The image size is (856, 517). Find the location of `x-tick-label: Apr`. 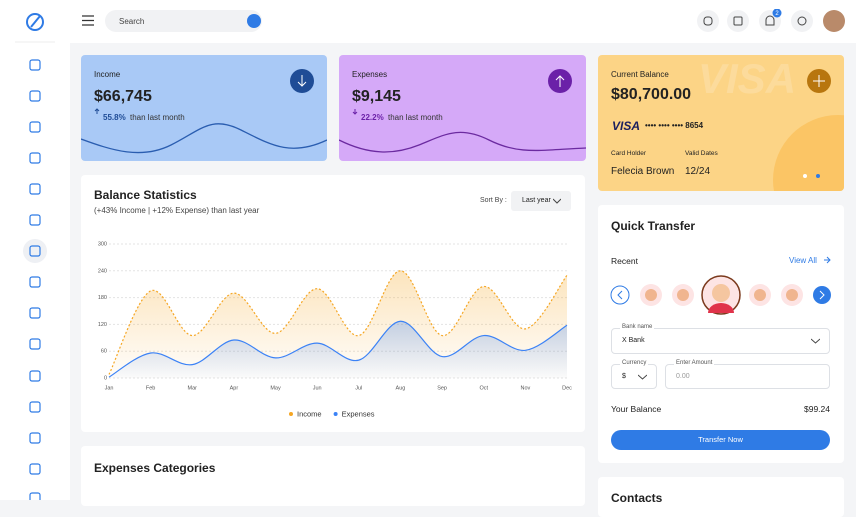

x-tick-label: Apr is located at coordinates (234, 388).